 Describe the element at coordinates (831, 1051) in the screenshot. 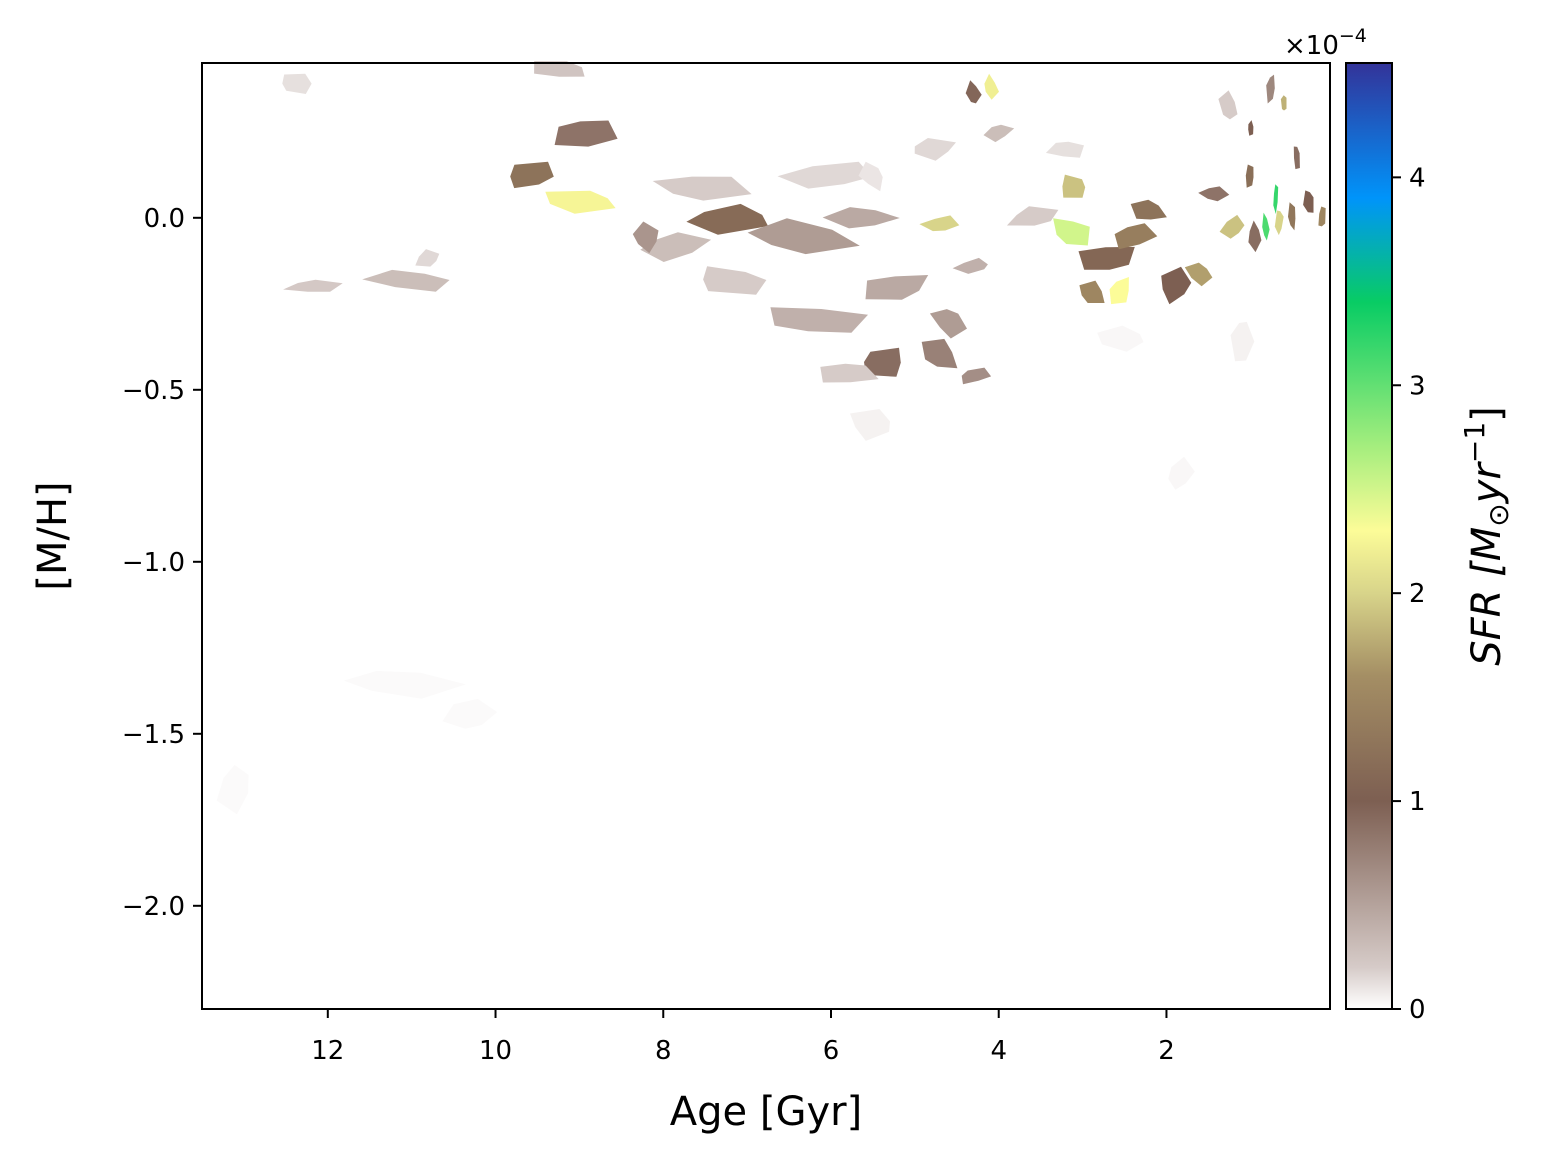

I see `x-tick-label: 6` at that location.